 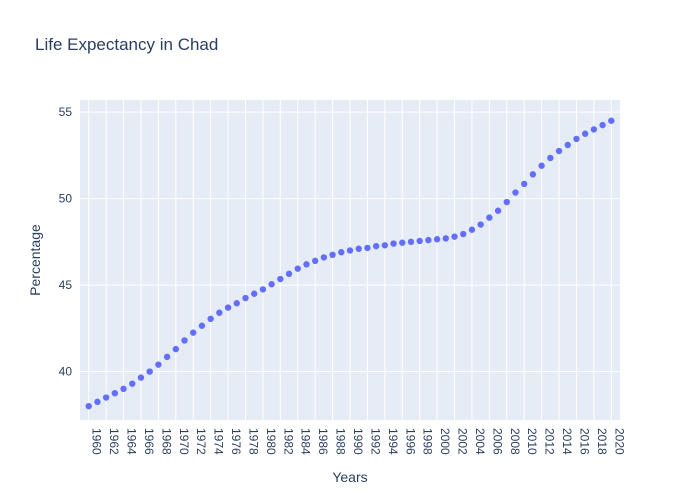 What do you see at coordinates (219, 441) in the screenshot?
I see `x-tick-label: 1974` at bounding box center [219, 441].